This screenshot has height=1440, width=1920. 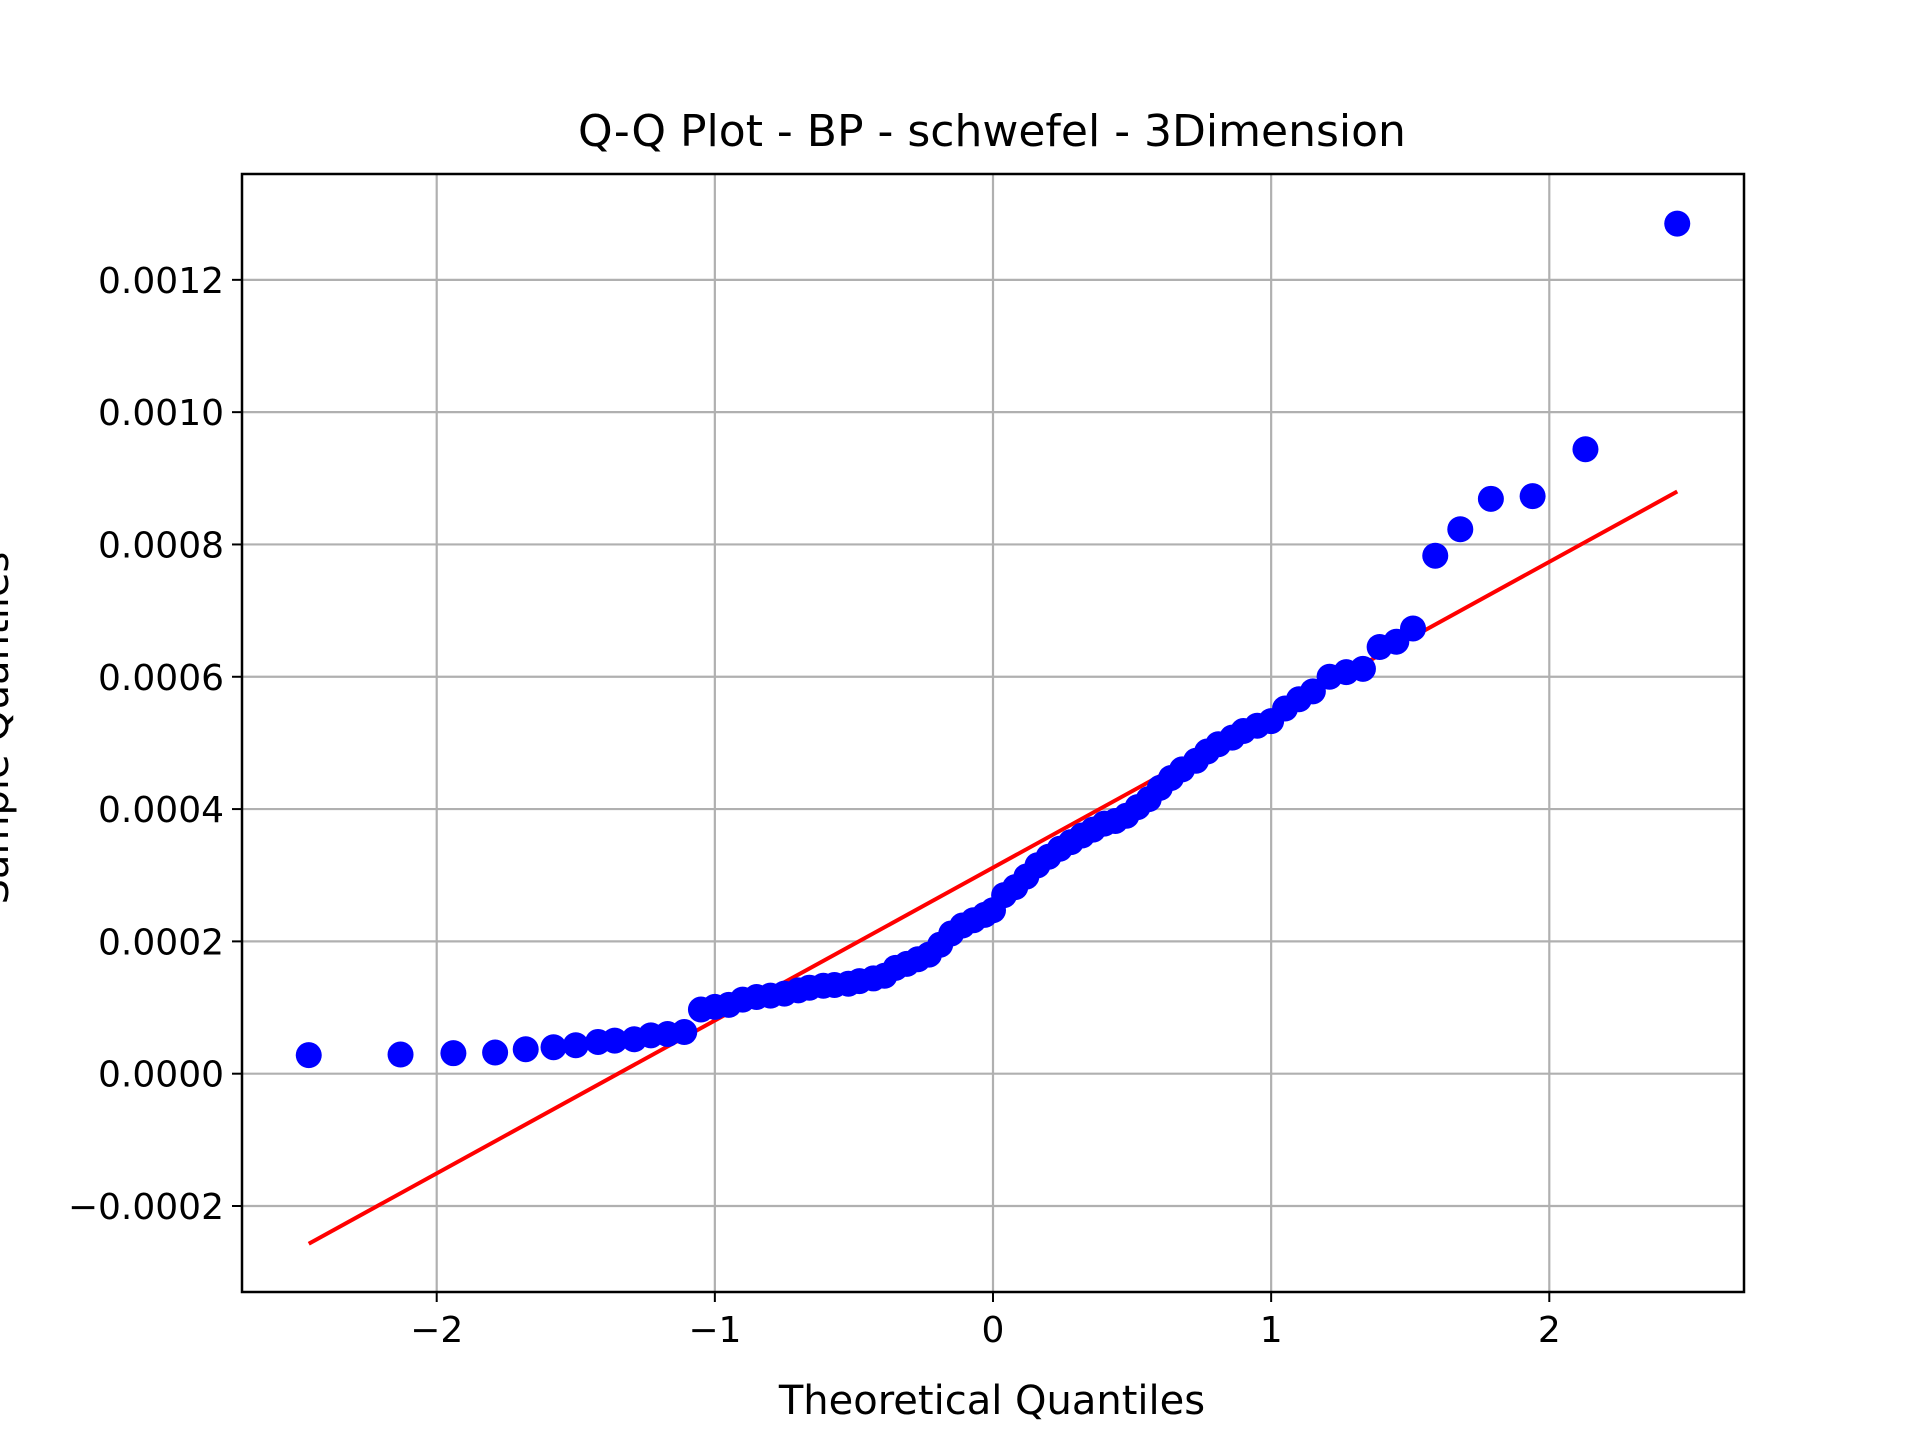 I want to click on x-tick-label: −2, so click(x=436, y=1330).